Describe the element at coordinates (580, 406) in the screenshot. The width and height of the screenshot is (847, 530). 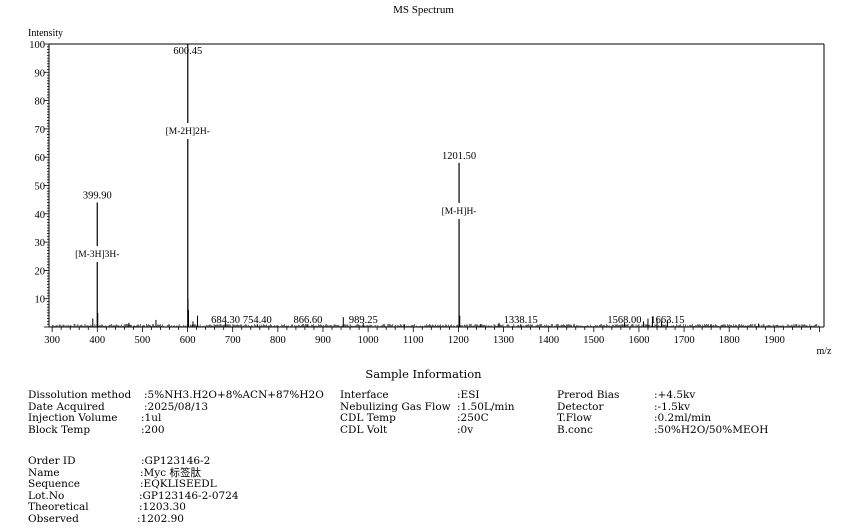
I see `info-key: Detector` at that location.